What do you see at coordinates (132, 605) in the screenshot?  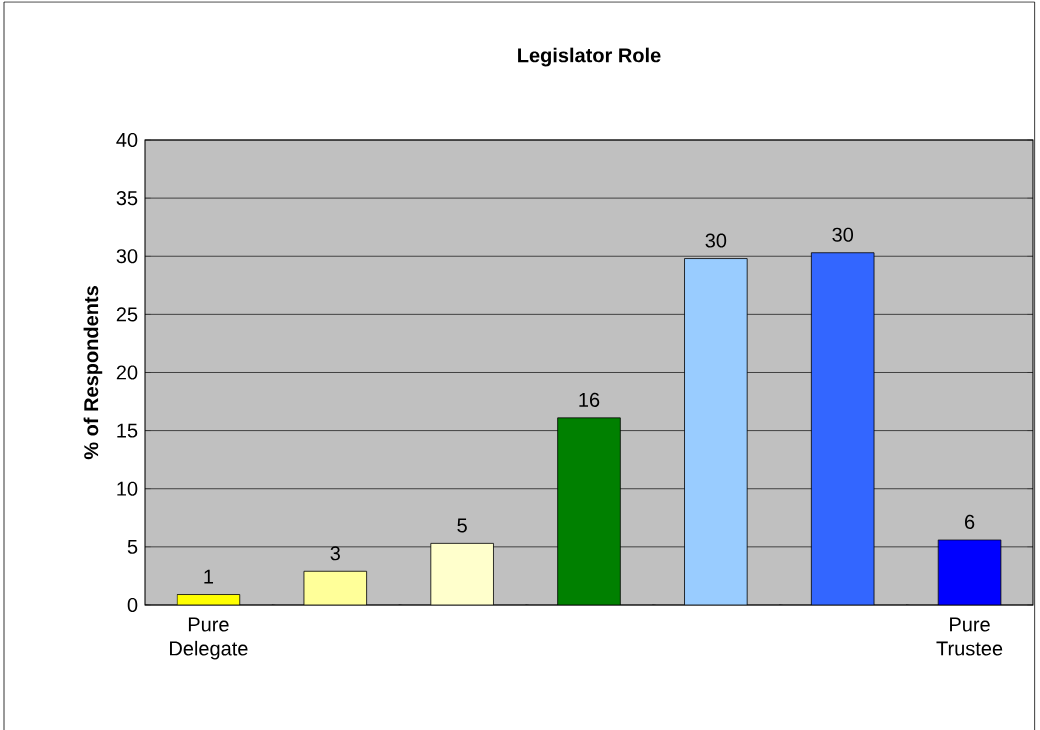 I see `y-tick-label: 0` at bounding box center [132, 605].